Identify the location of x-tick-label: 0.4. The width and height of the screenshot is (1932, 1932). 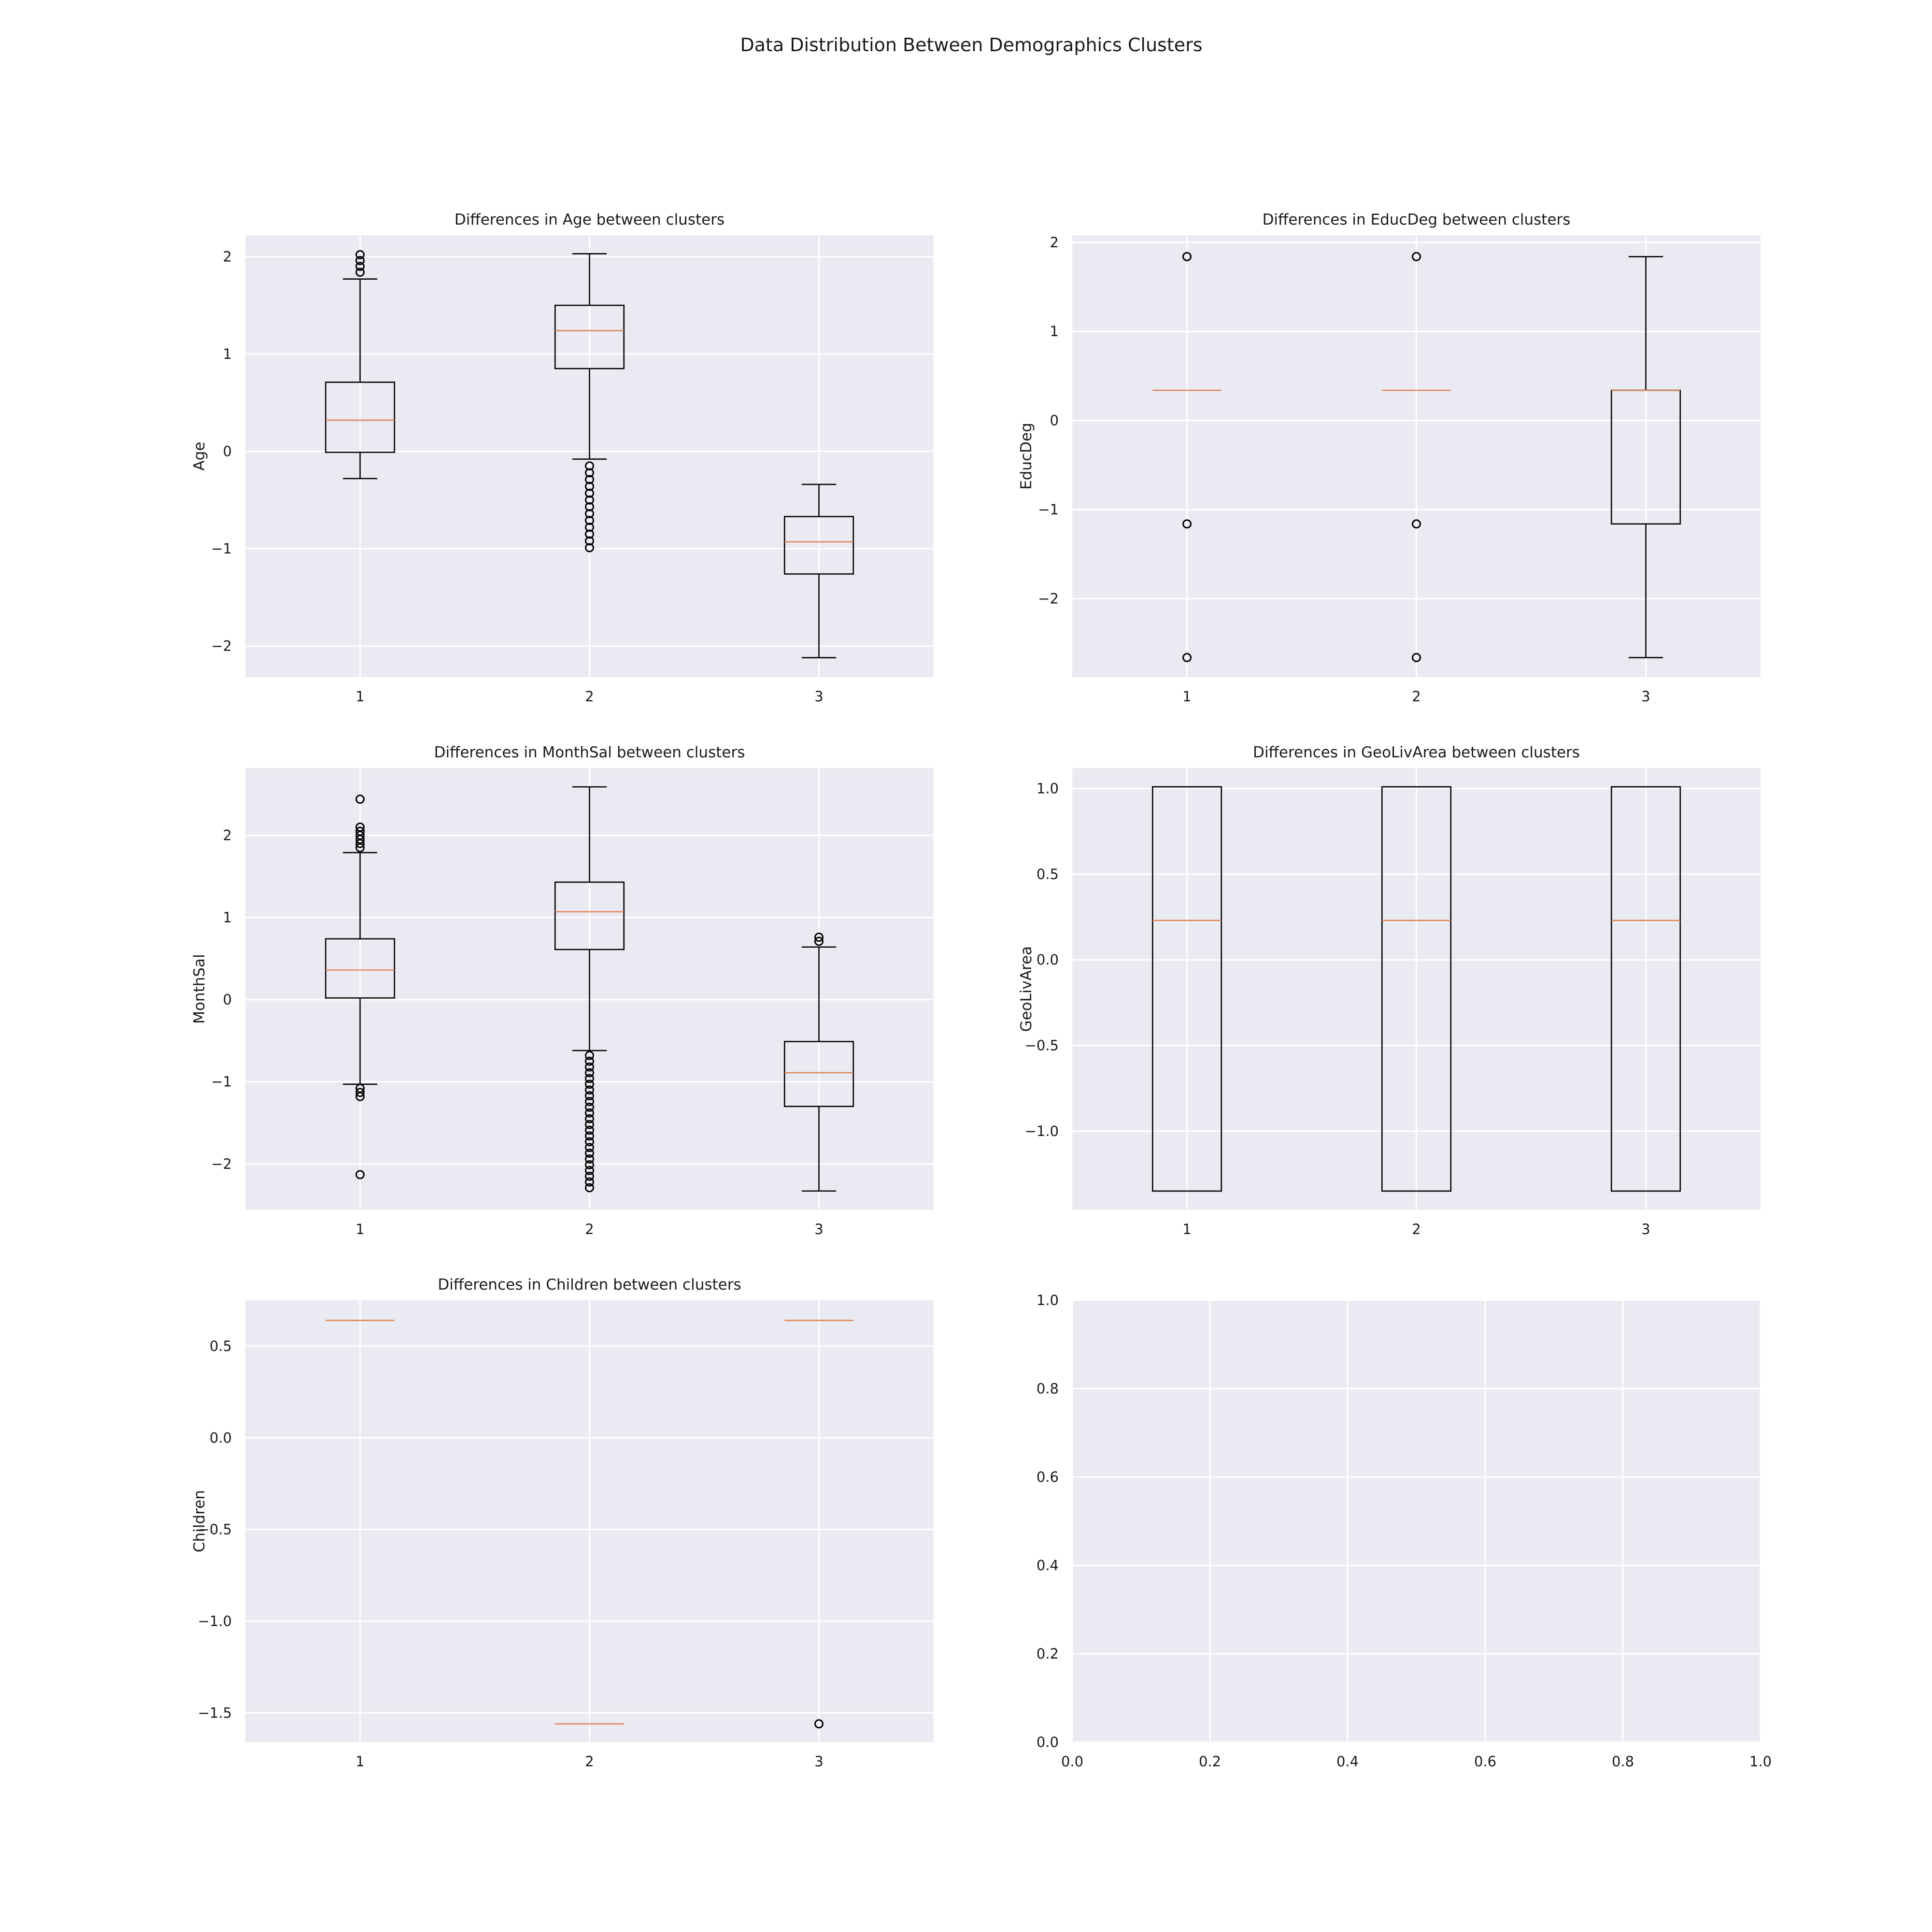
(1347, 1761).